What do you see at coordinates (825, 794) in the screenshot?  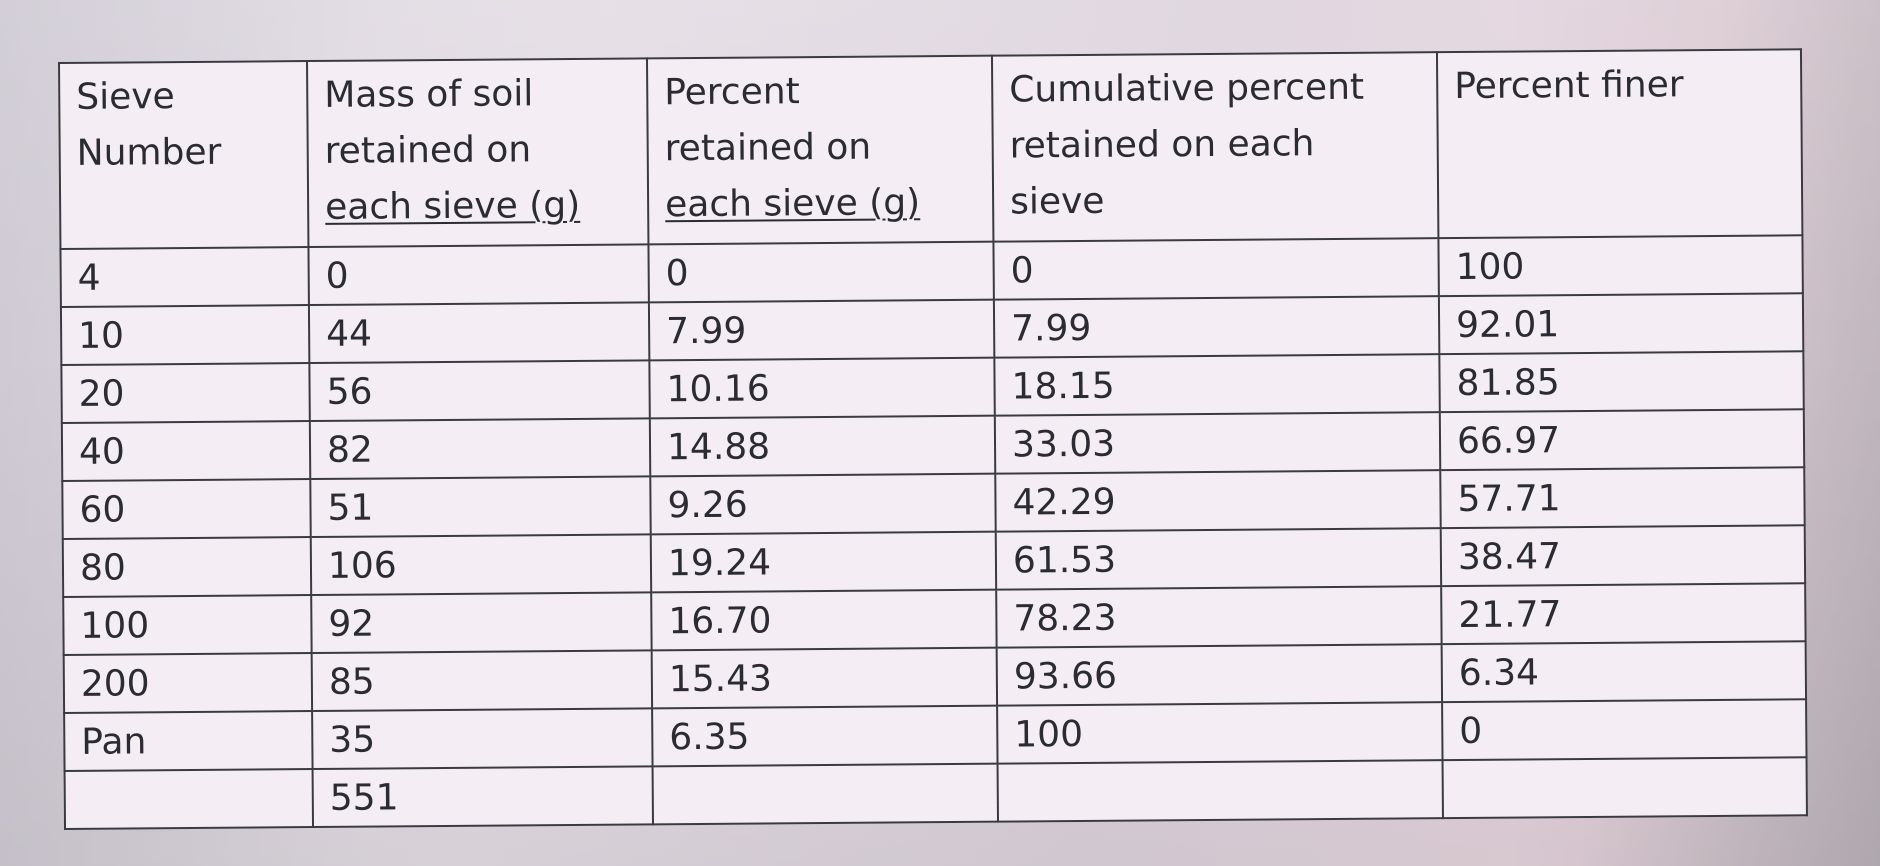 I see `cell-percent-retained` at bounding box center [825, 794].